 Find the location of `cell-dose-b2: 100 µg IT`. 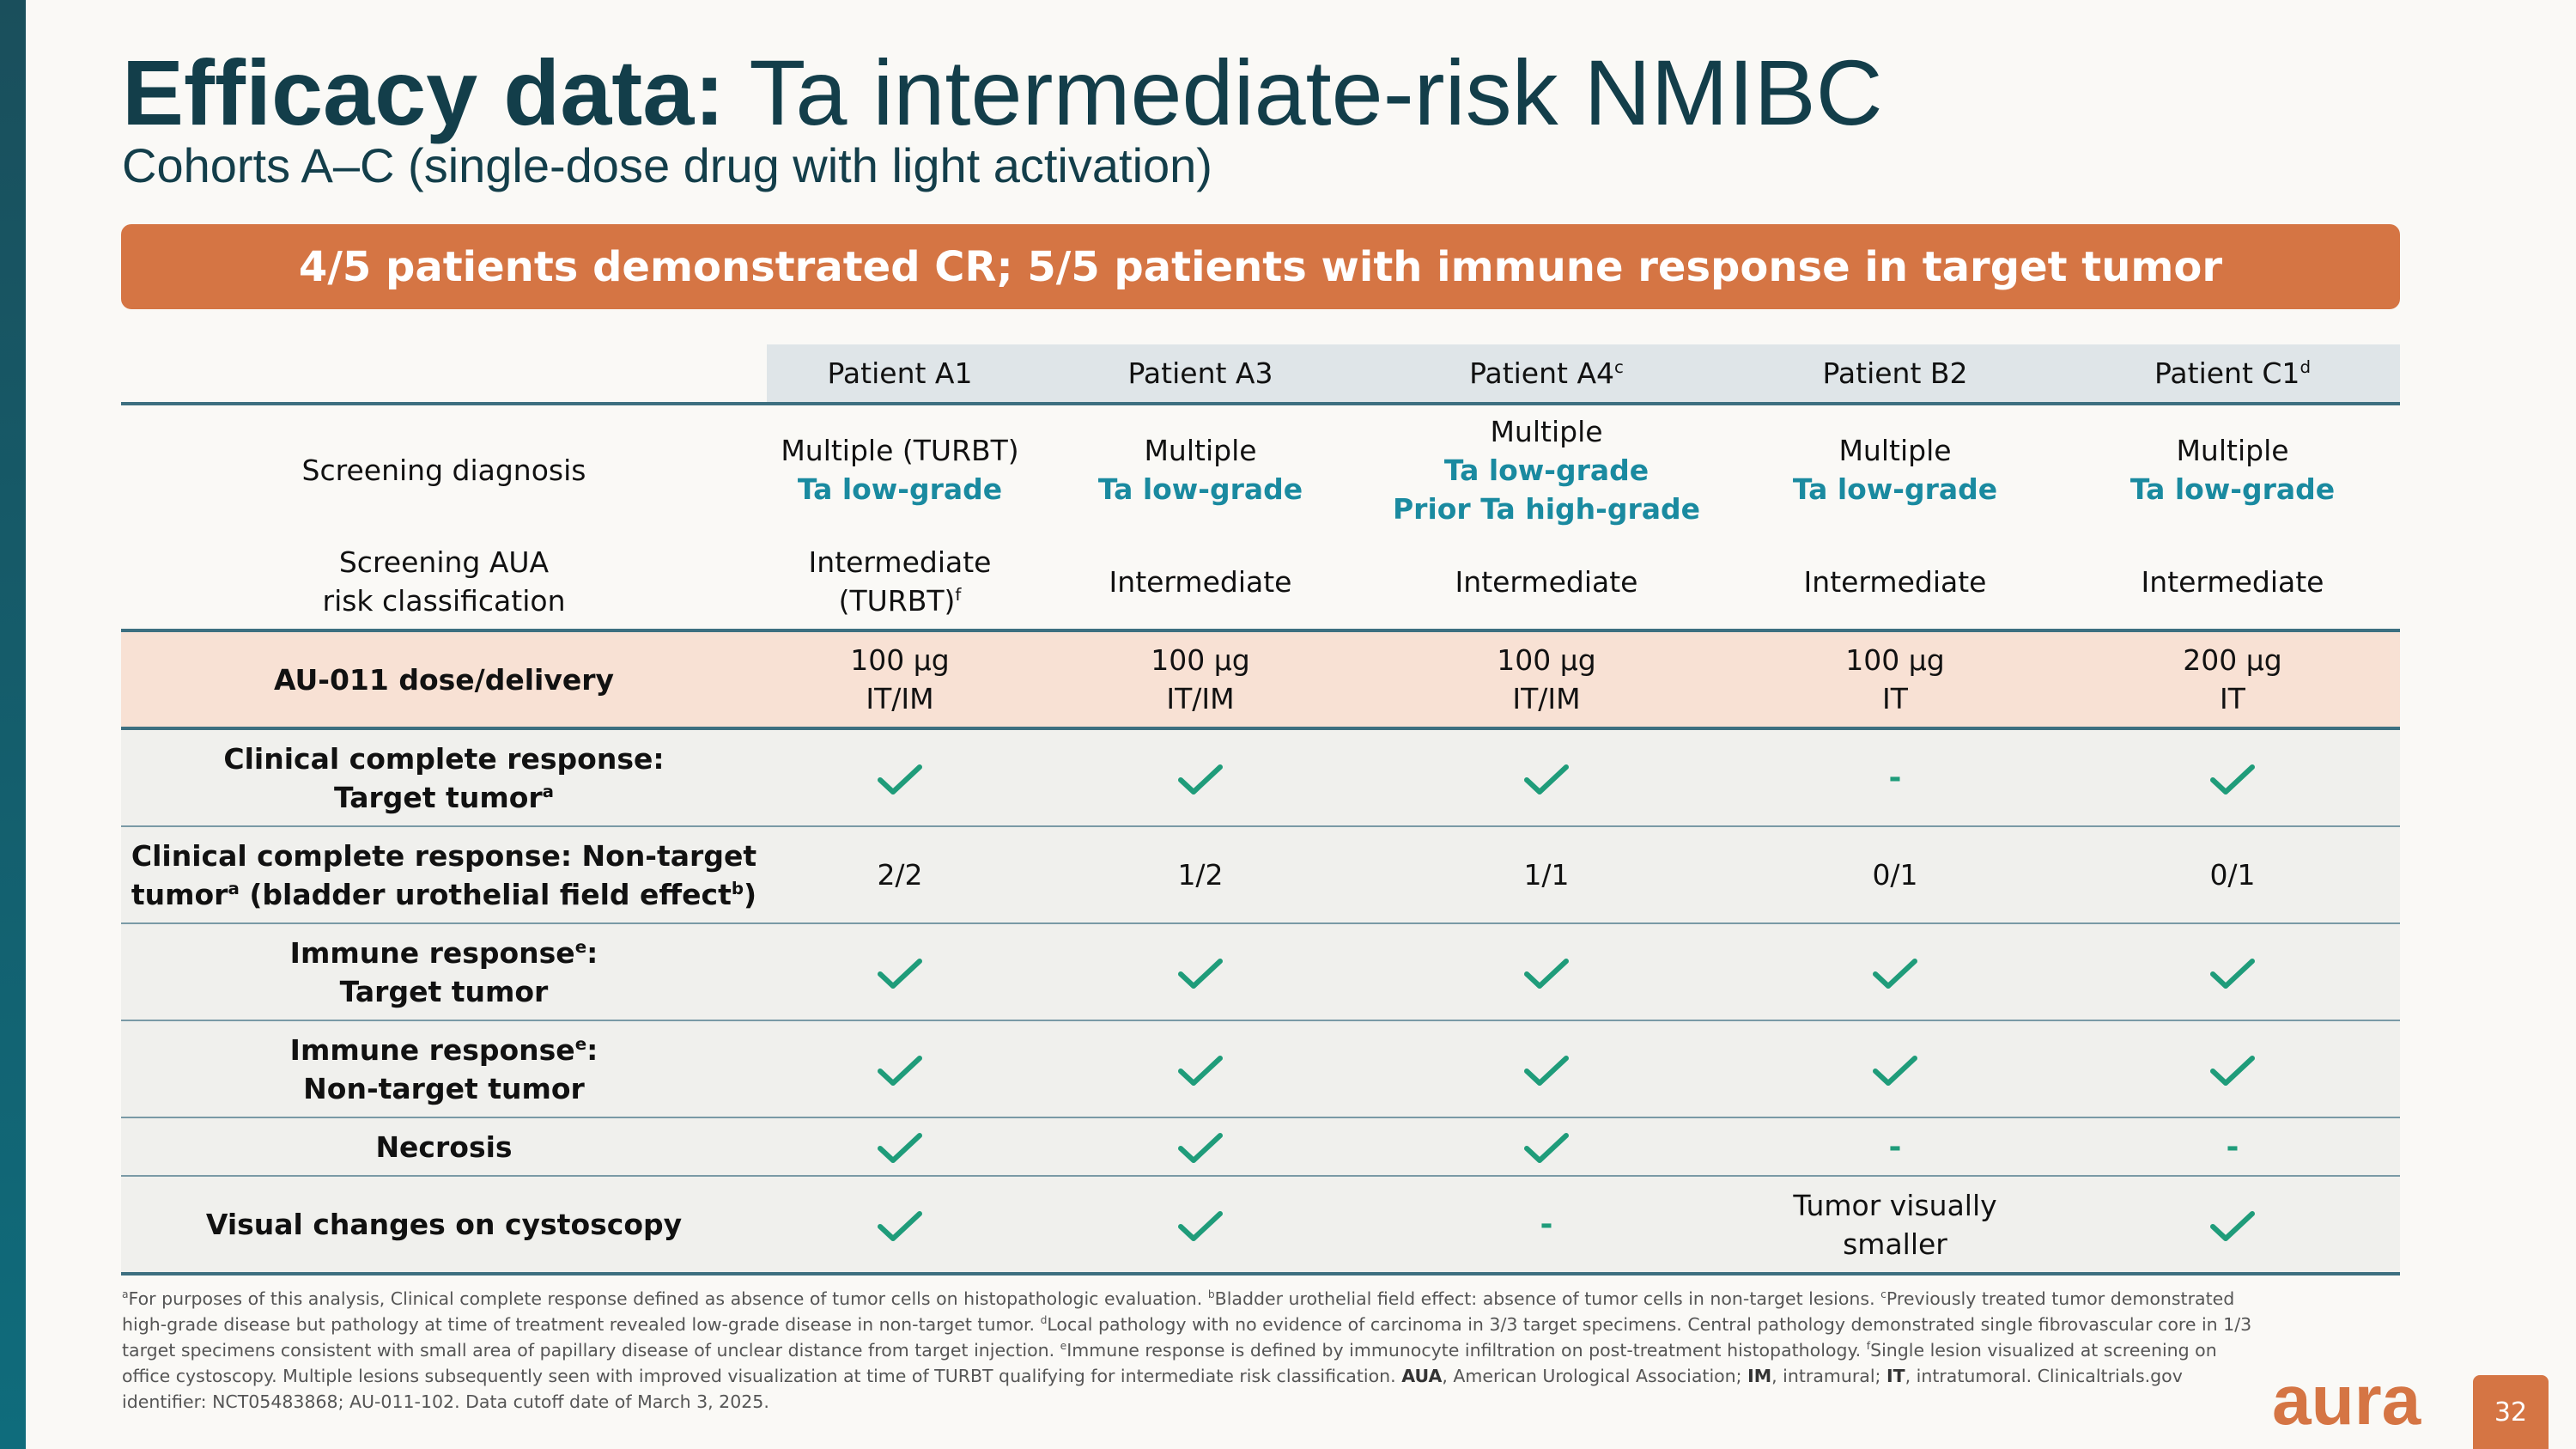

cell-dose-b2: 100 µg IT is located at coordinates (1895, 680).